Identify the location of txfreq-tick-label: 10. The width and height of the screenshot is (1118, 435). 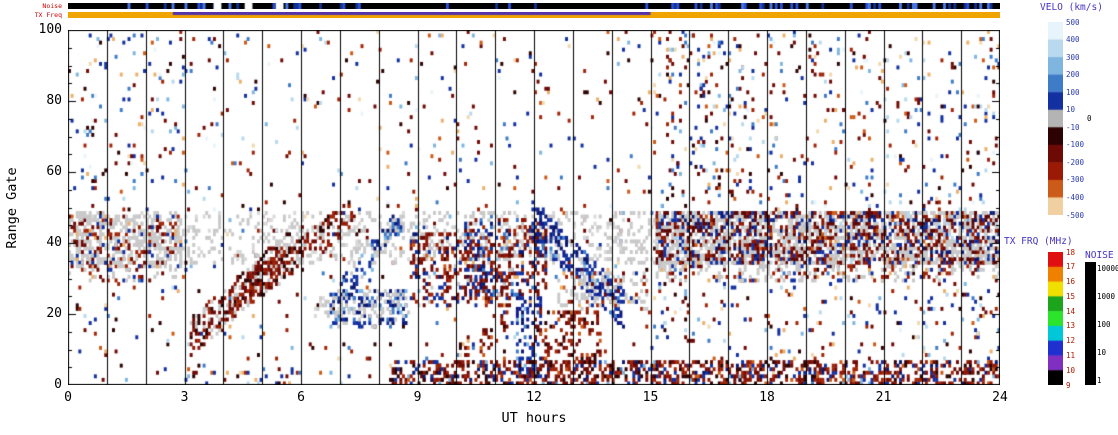
(1071, 370).